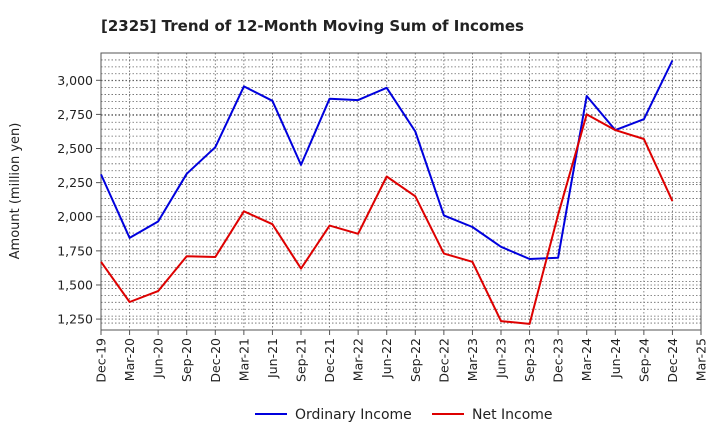 This screenshot has width=720, height=440. I want to click on x-tick-label: Dec-22, so click(443, 360).